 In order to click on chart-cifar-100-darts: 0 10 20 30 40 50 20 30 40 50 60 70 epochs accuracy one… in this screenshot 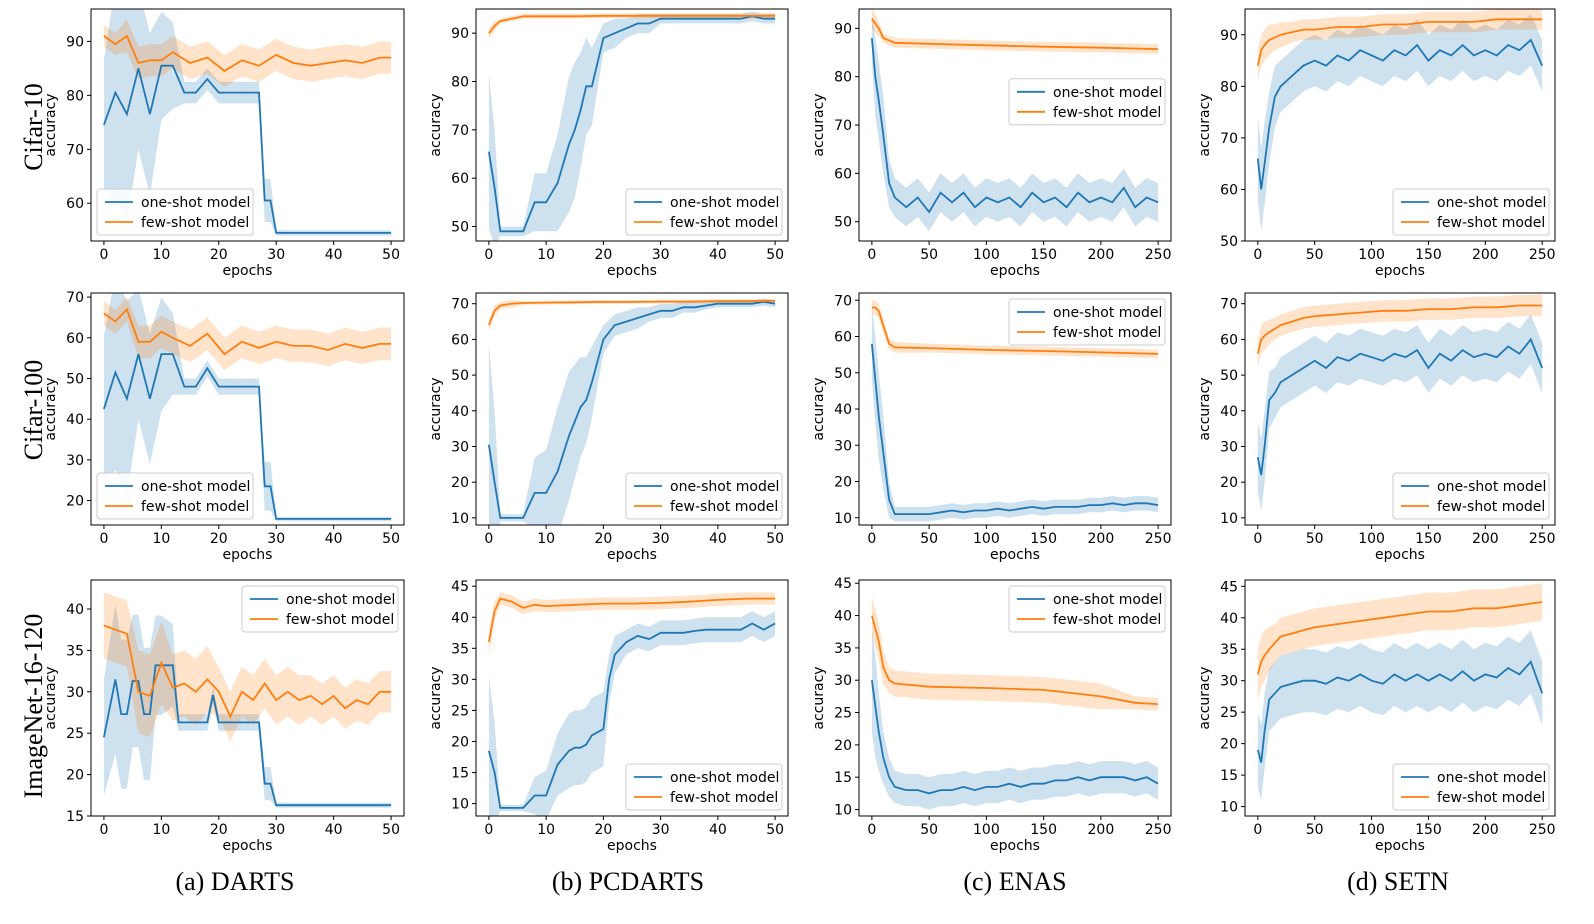, I will do `click(224, 426)`.